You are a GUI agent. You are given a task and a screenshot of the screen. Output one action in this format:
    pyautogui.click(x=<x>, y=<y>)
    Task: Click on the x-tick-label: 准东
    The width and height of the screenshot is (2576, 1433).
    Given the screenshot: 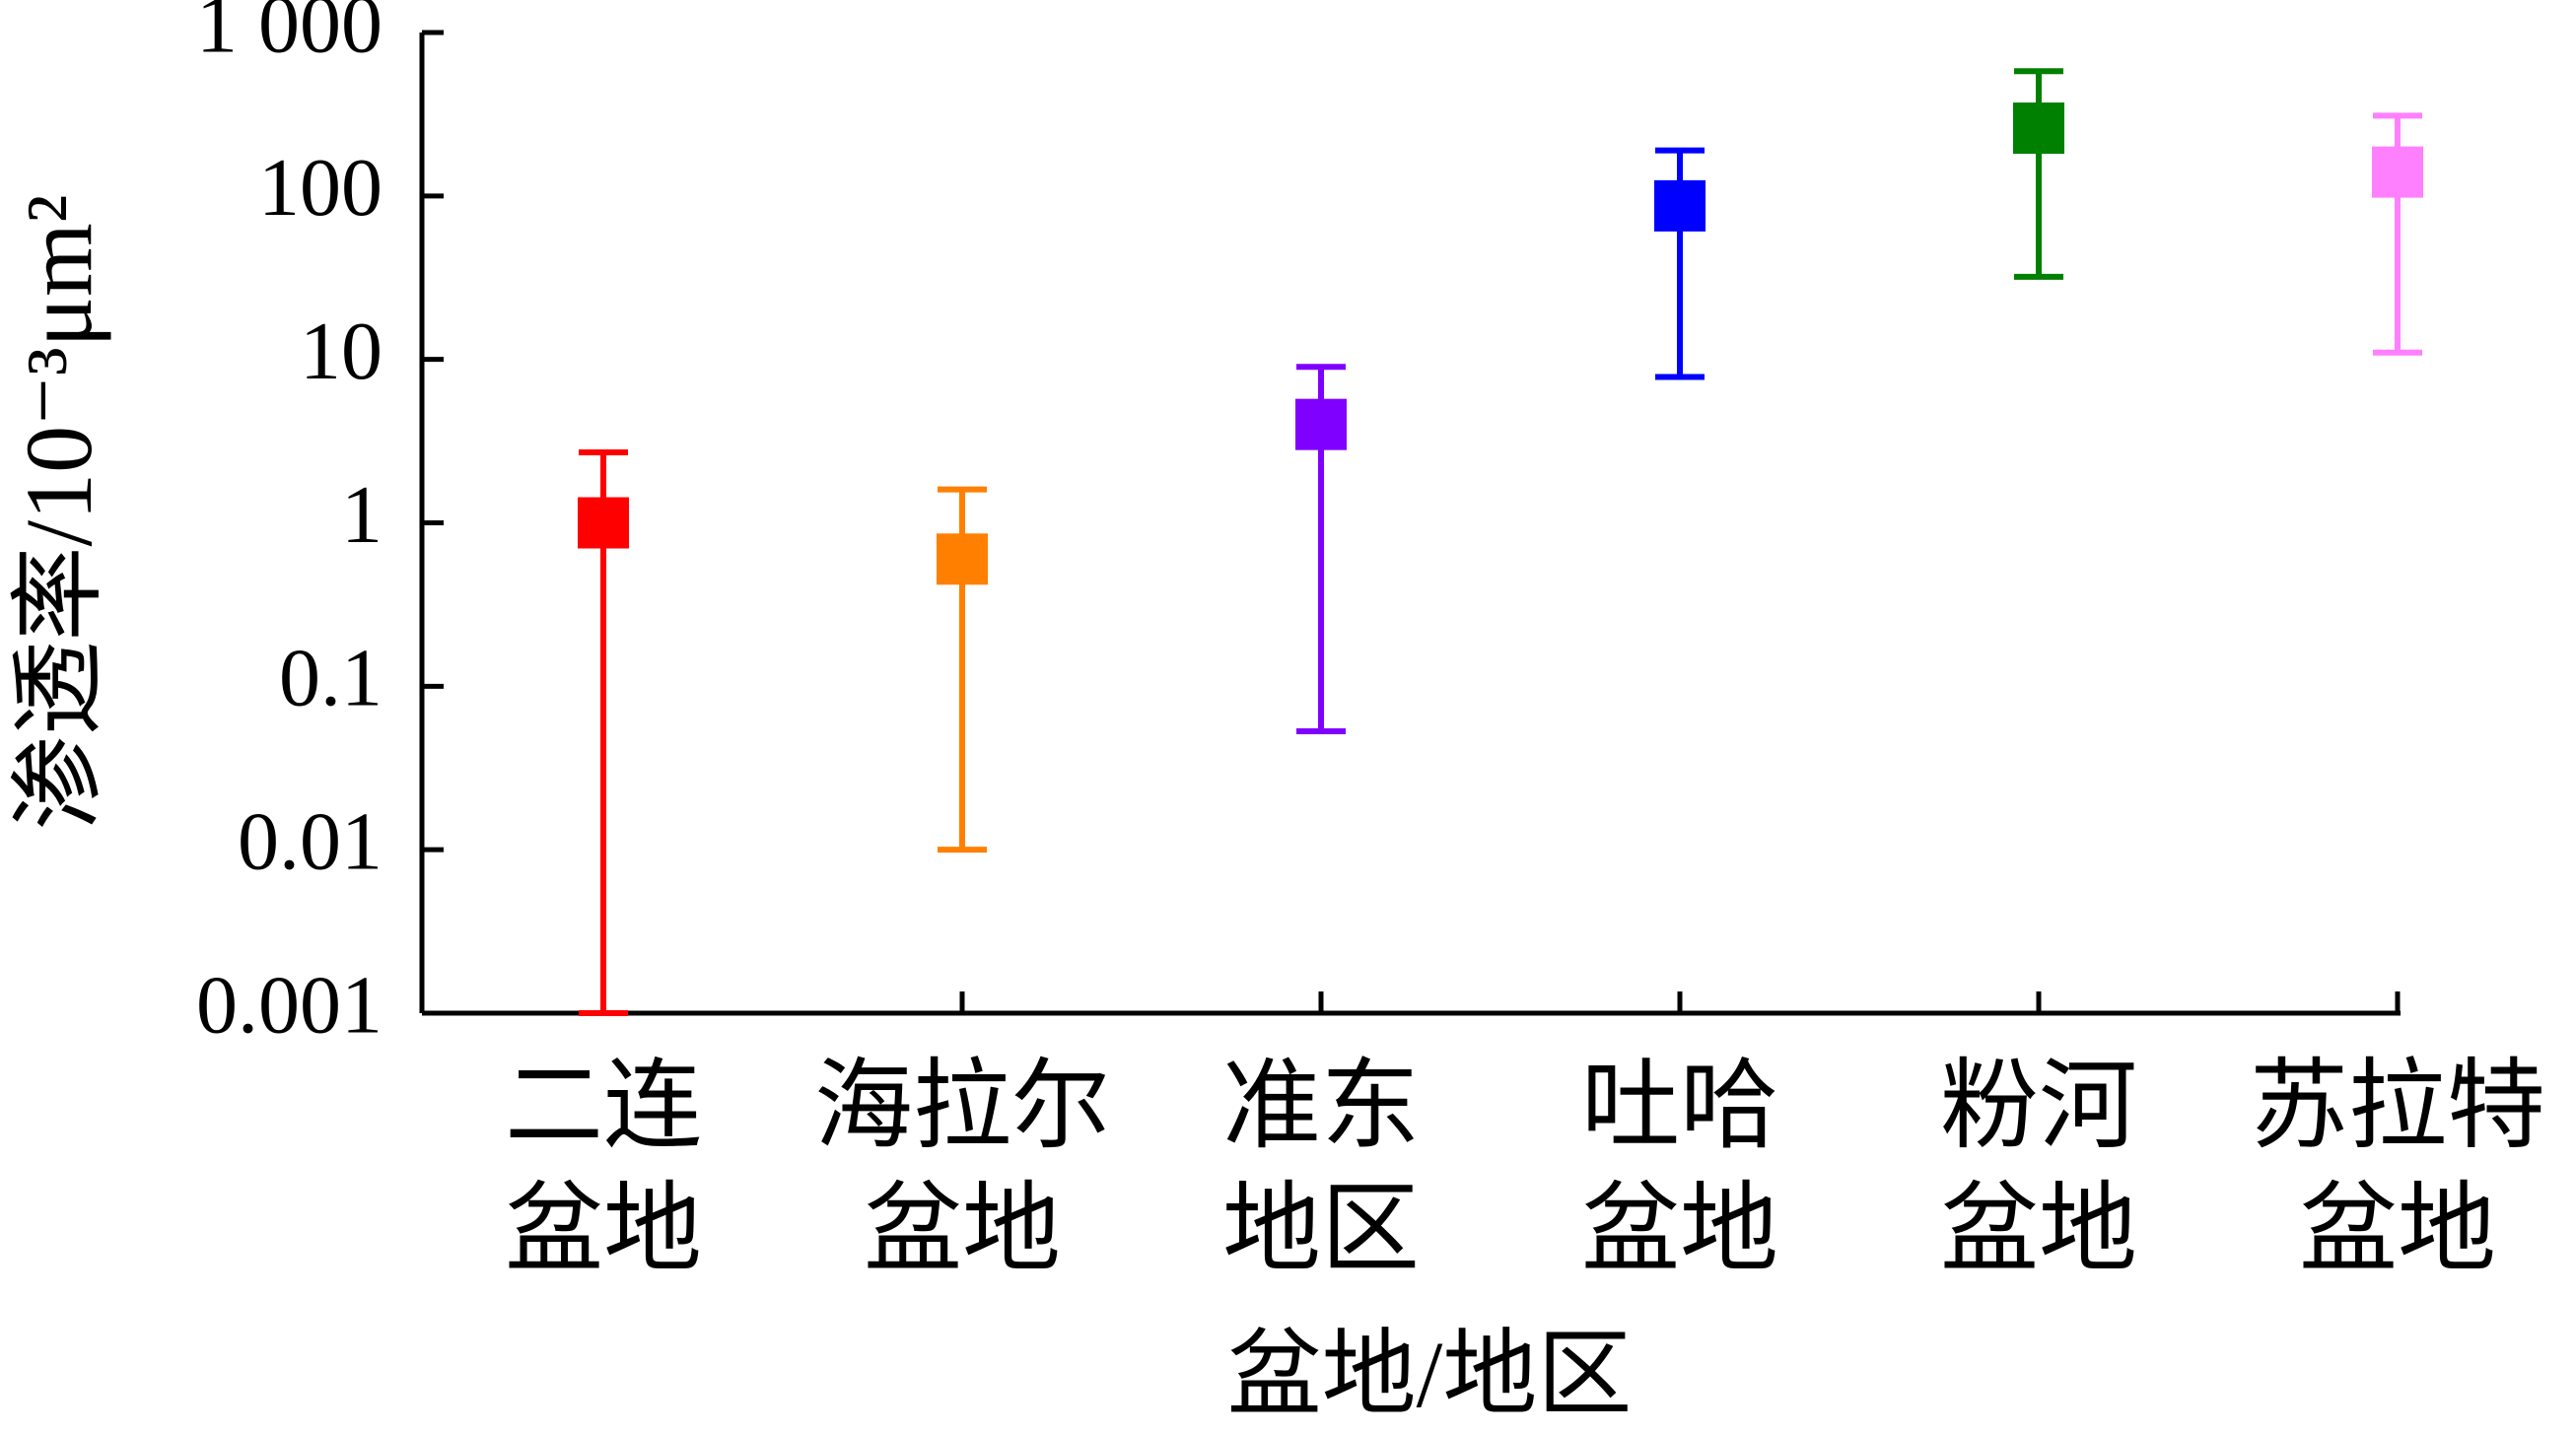 What is the action you would take?
    pyautogui.click(x=1321, y=1107)
    